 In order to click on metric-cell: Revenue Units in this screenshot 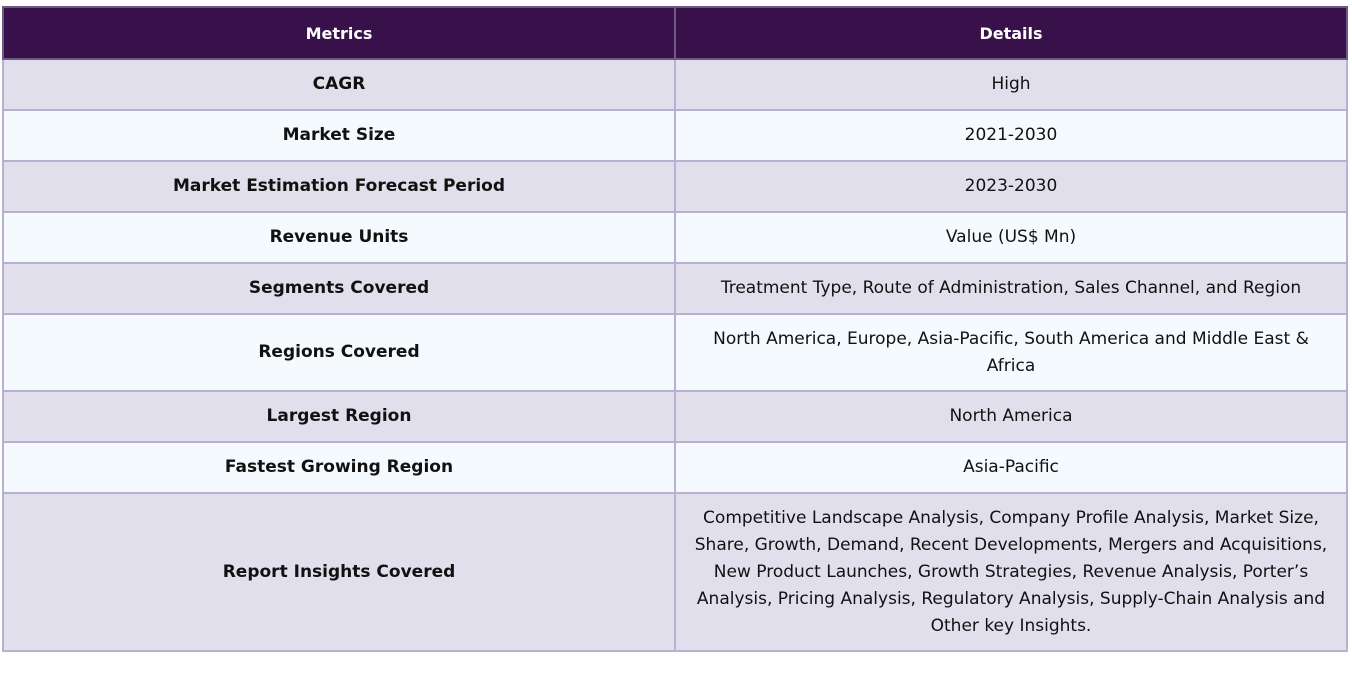, I will do `click(339, 237)`.